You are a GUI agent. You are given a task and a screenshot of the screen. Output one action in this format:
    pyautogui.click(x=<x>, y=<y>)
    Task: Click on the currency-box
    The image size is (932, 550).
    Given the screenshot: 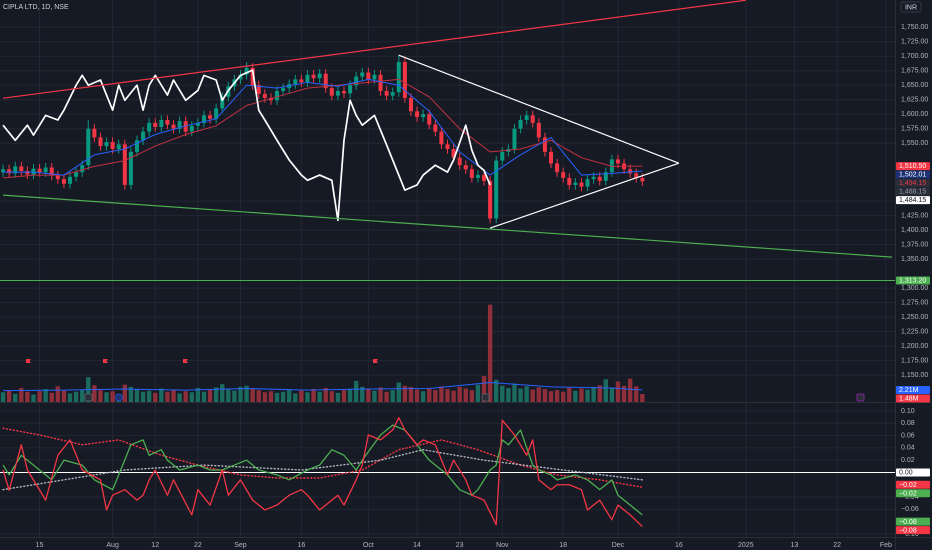 What is the action you would take?
    pyautogui.click(x=911, y=7)
    